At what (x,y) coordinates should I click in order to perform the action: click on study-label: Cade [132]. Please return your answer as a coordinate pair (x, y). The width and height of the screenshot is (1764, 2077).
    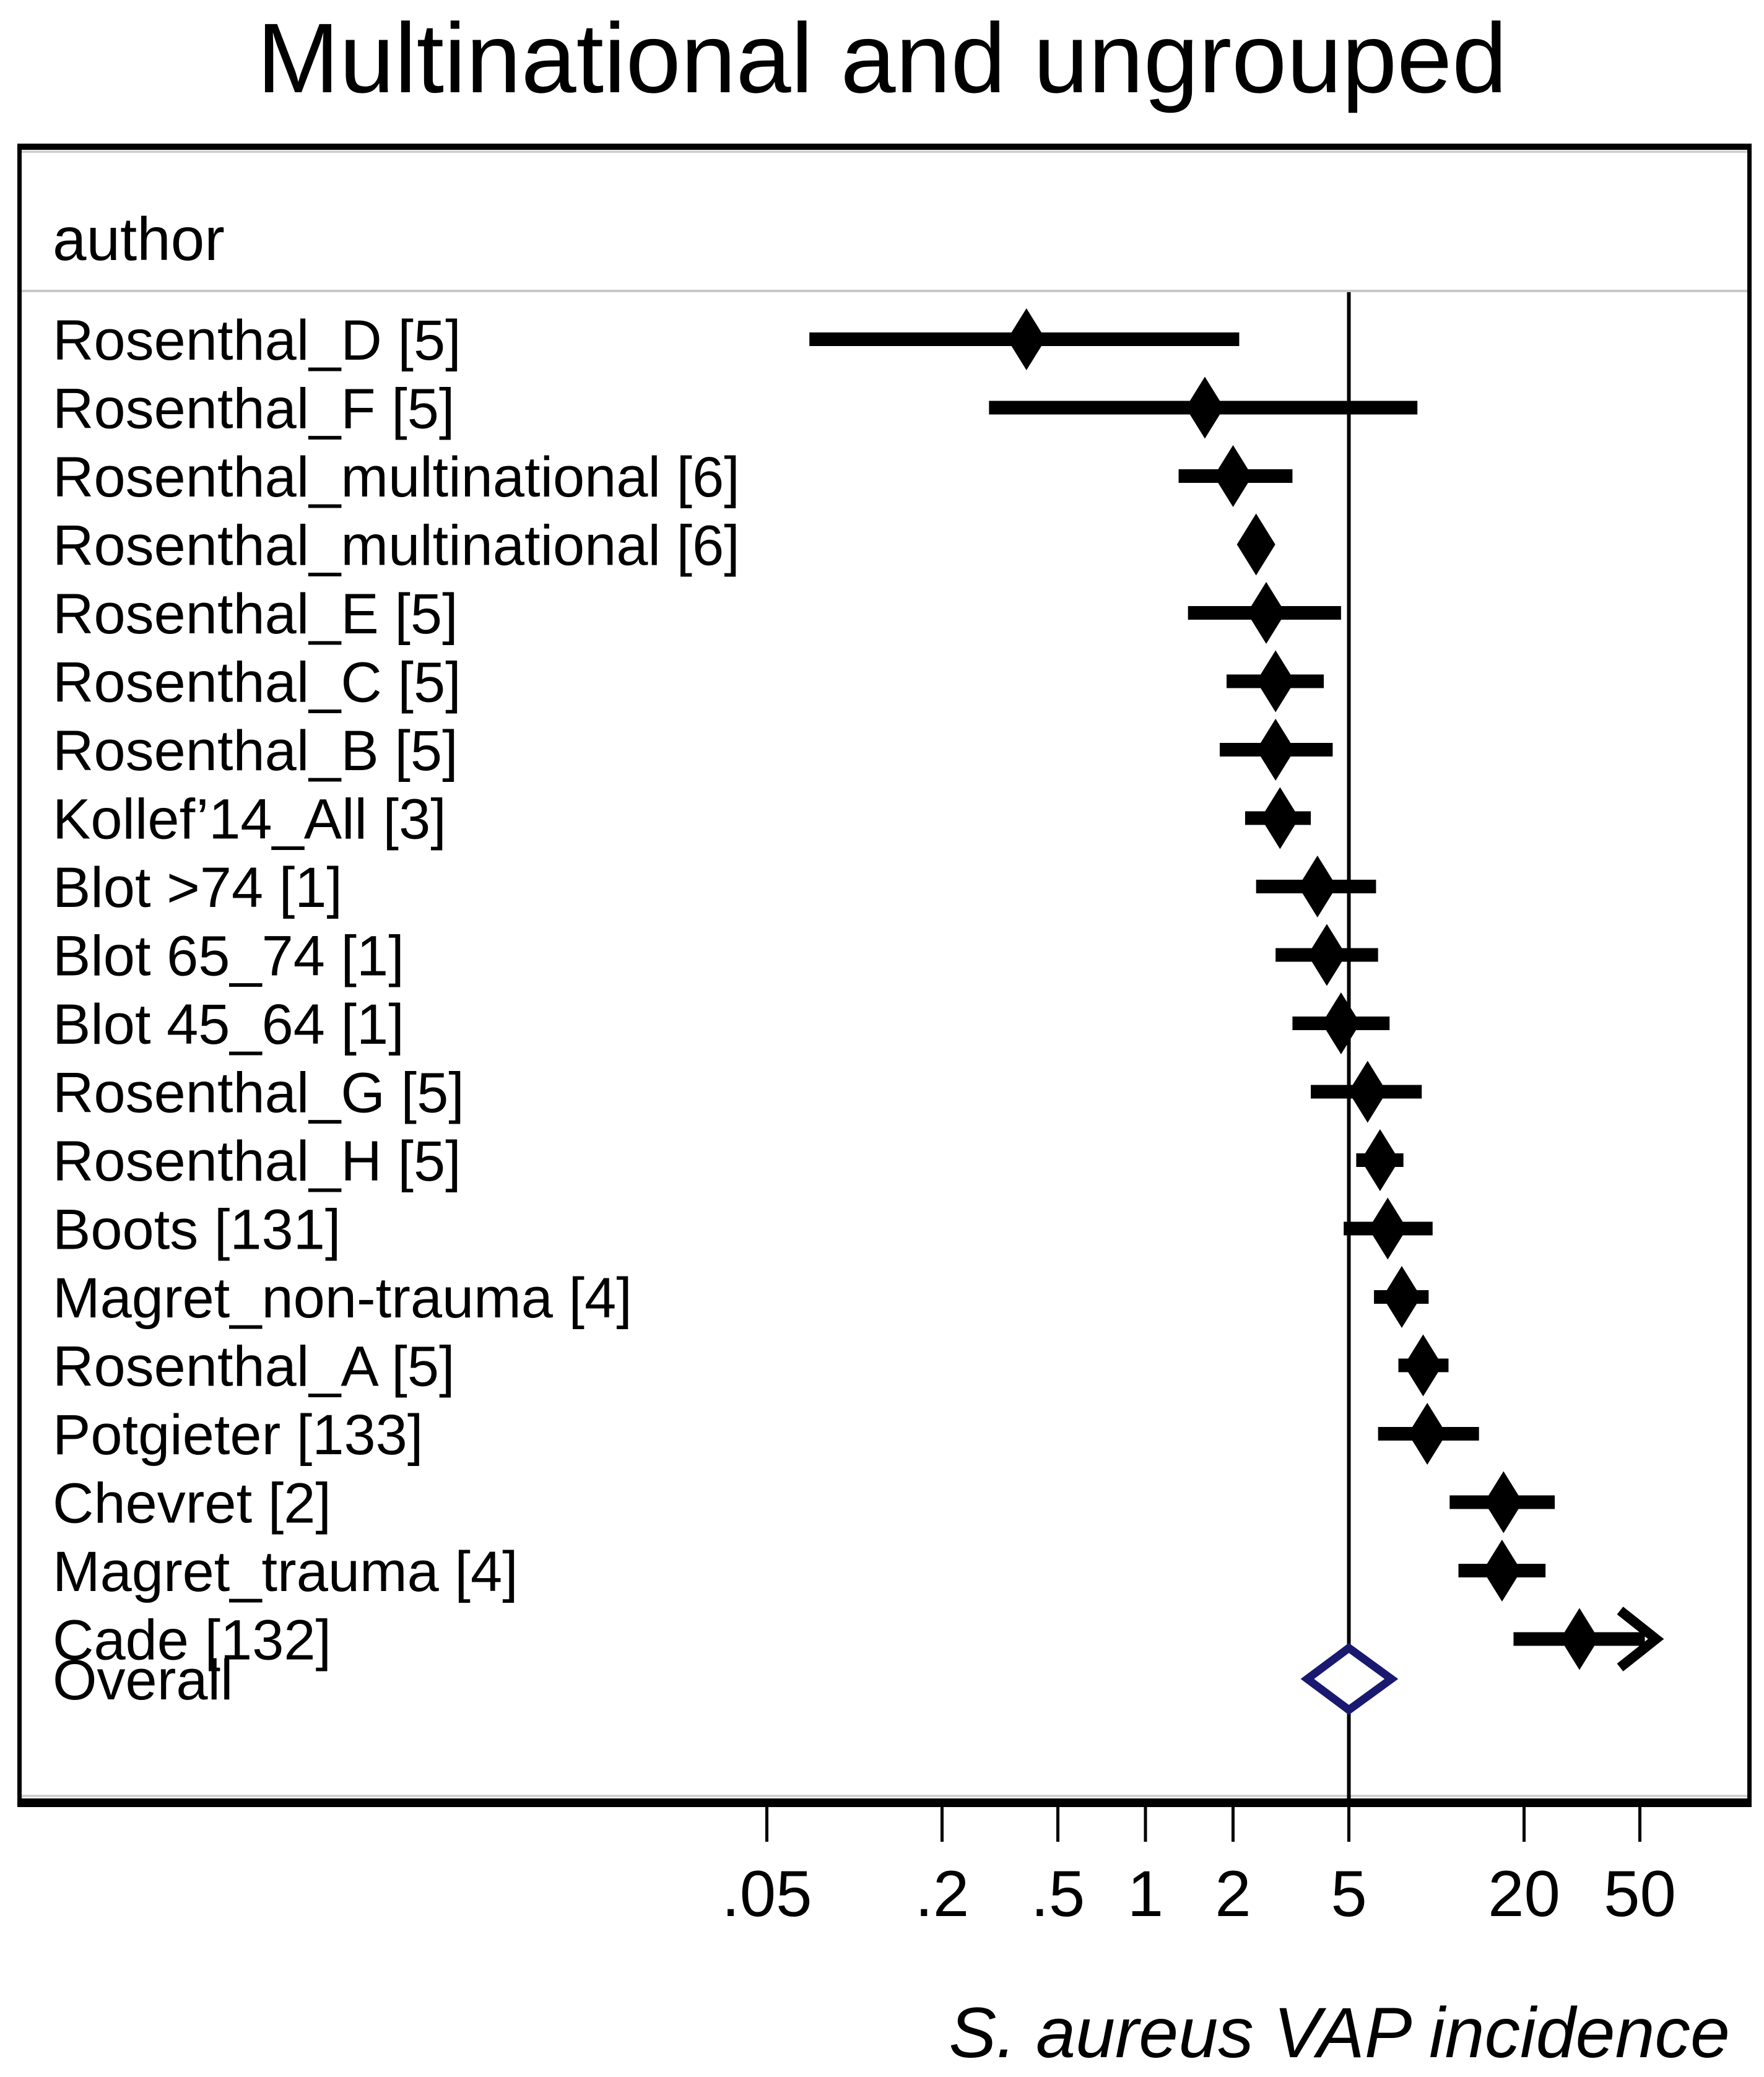
    Looking at the image, I should click on (192, 1640).